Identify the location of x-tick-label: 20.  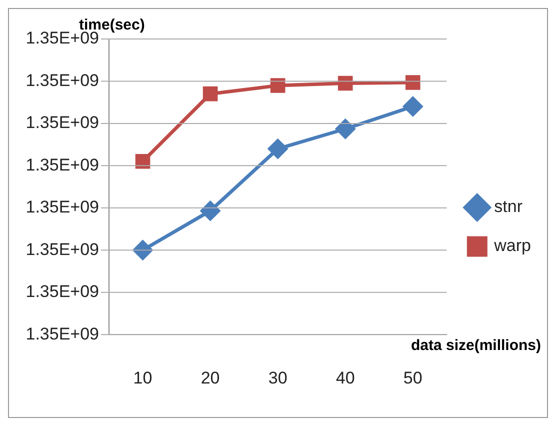
(210, 378).